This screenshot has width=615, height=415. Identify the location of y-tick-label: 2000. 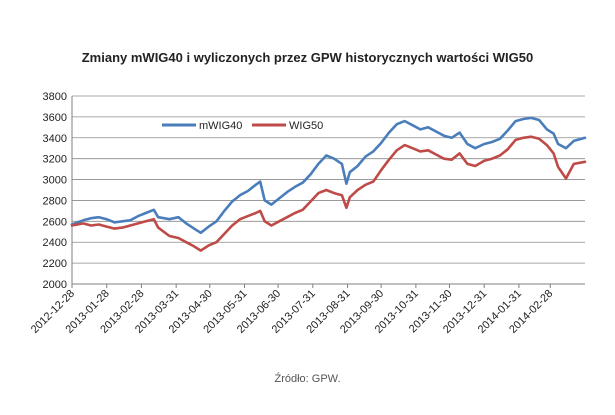
(55, 285).